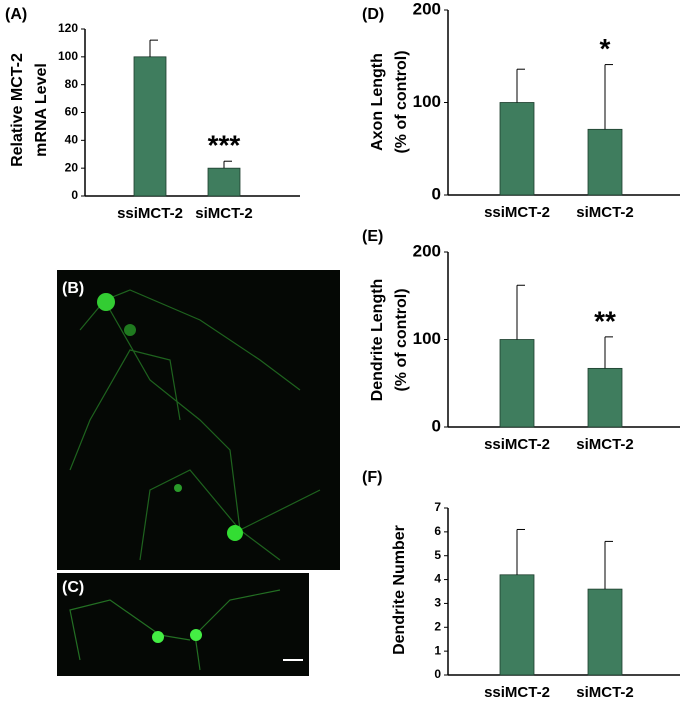  What do you see at coordinates (183, 624) in the screenshot?
I see `micrograph-c: (C)` at bounding box center [183, 624].